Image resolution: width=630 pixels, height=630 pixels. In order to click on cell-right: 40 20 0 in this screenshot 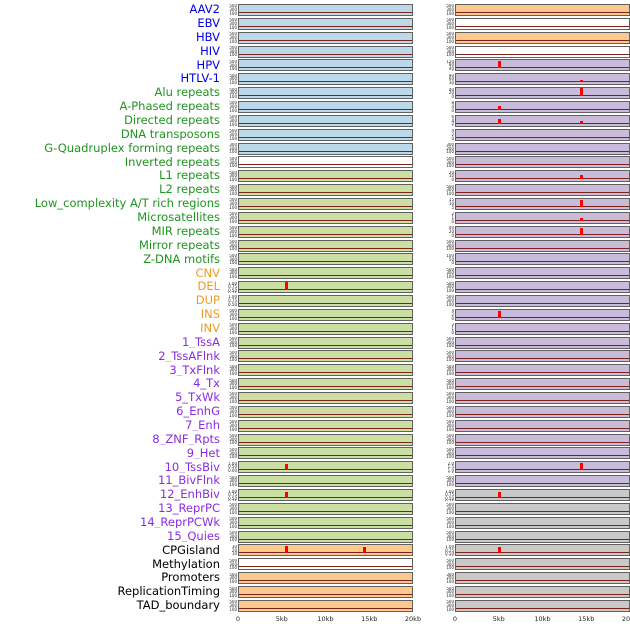, I will do `click(534, 232)`.